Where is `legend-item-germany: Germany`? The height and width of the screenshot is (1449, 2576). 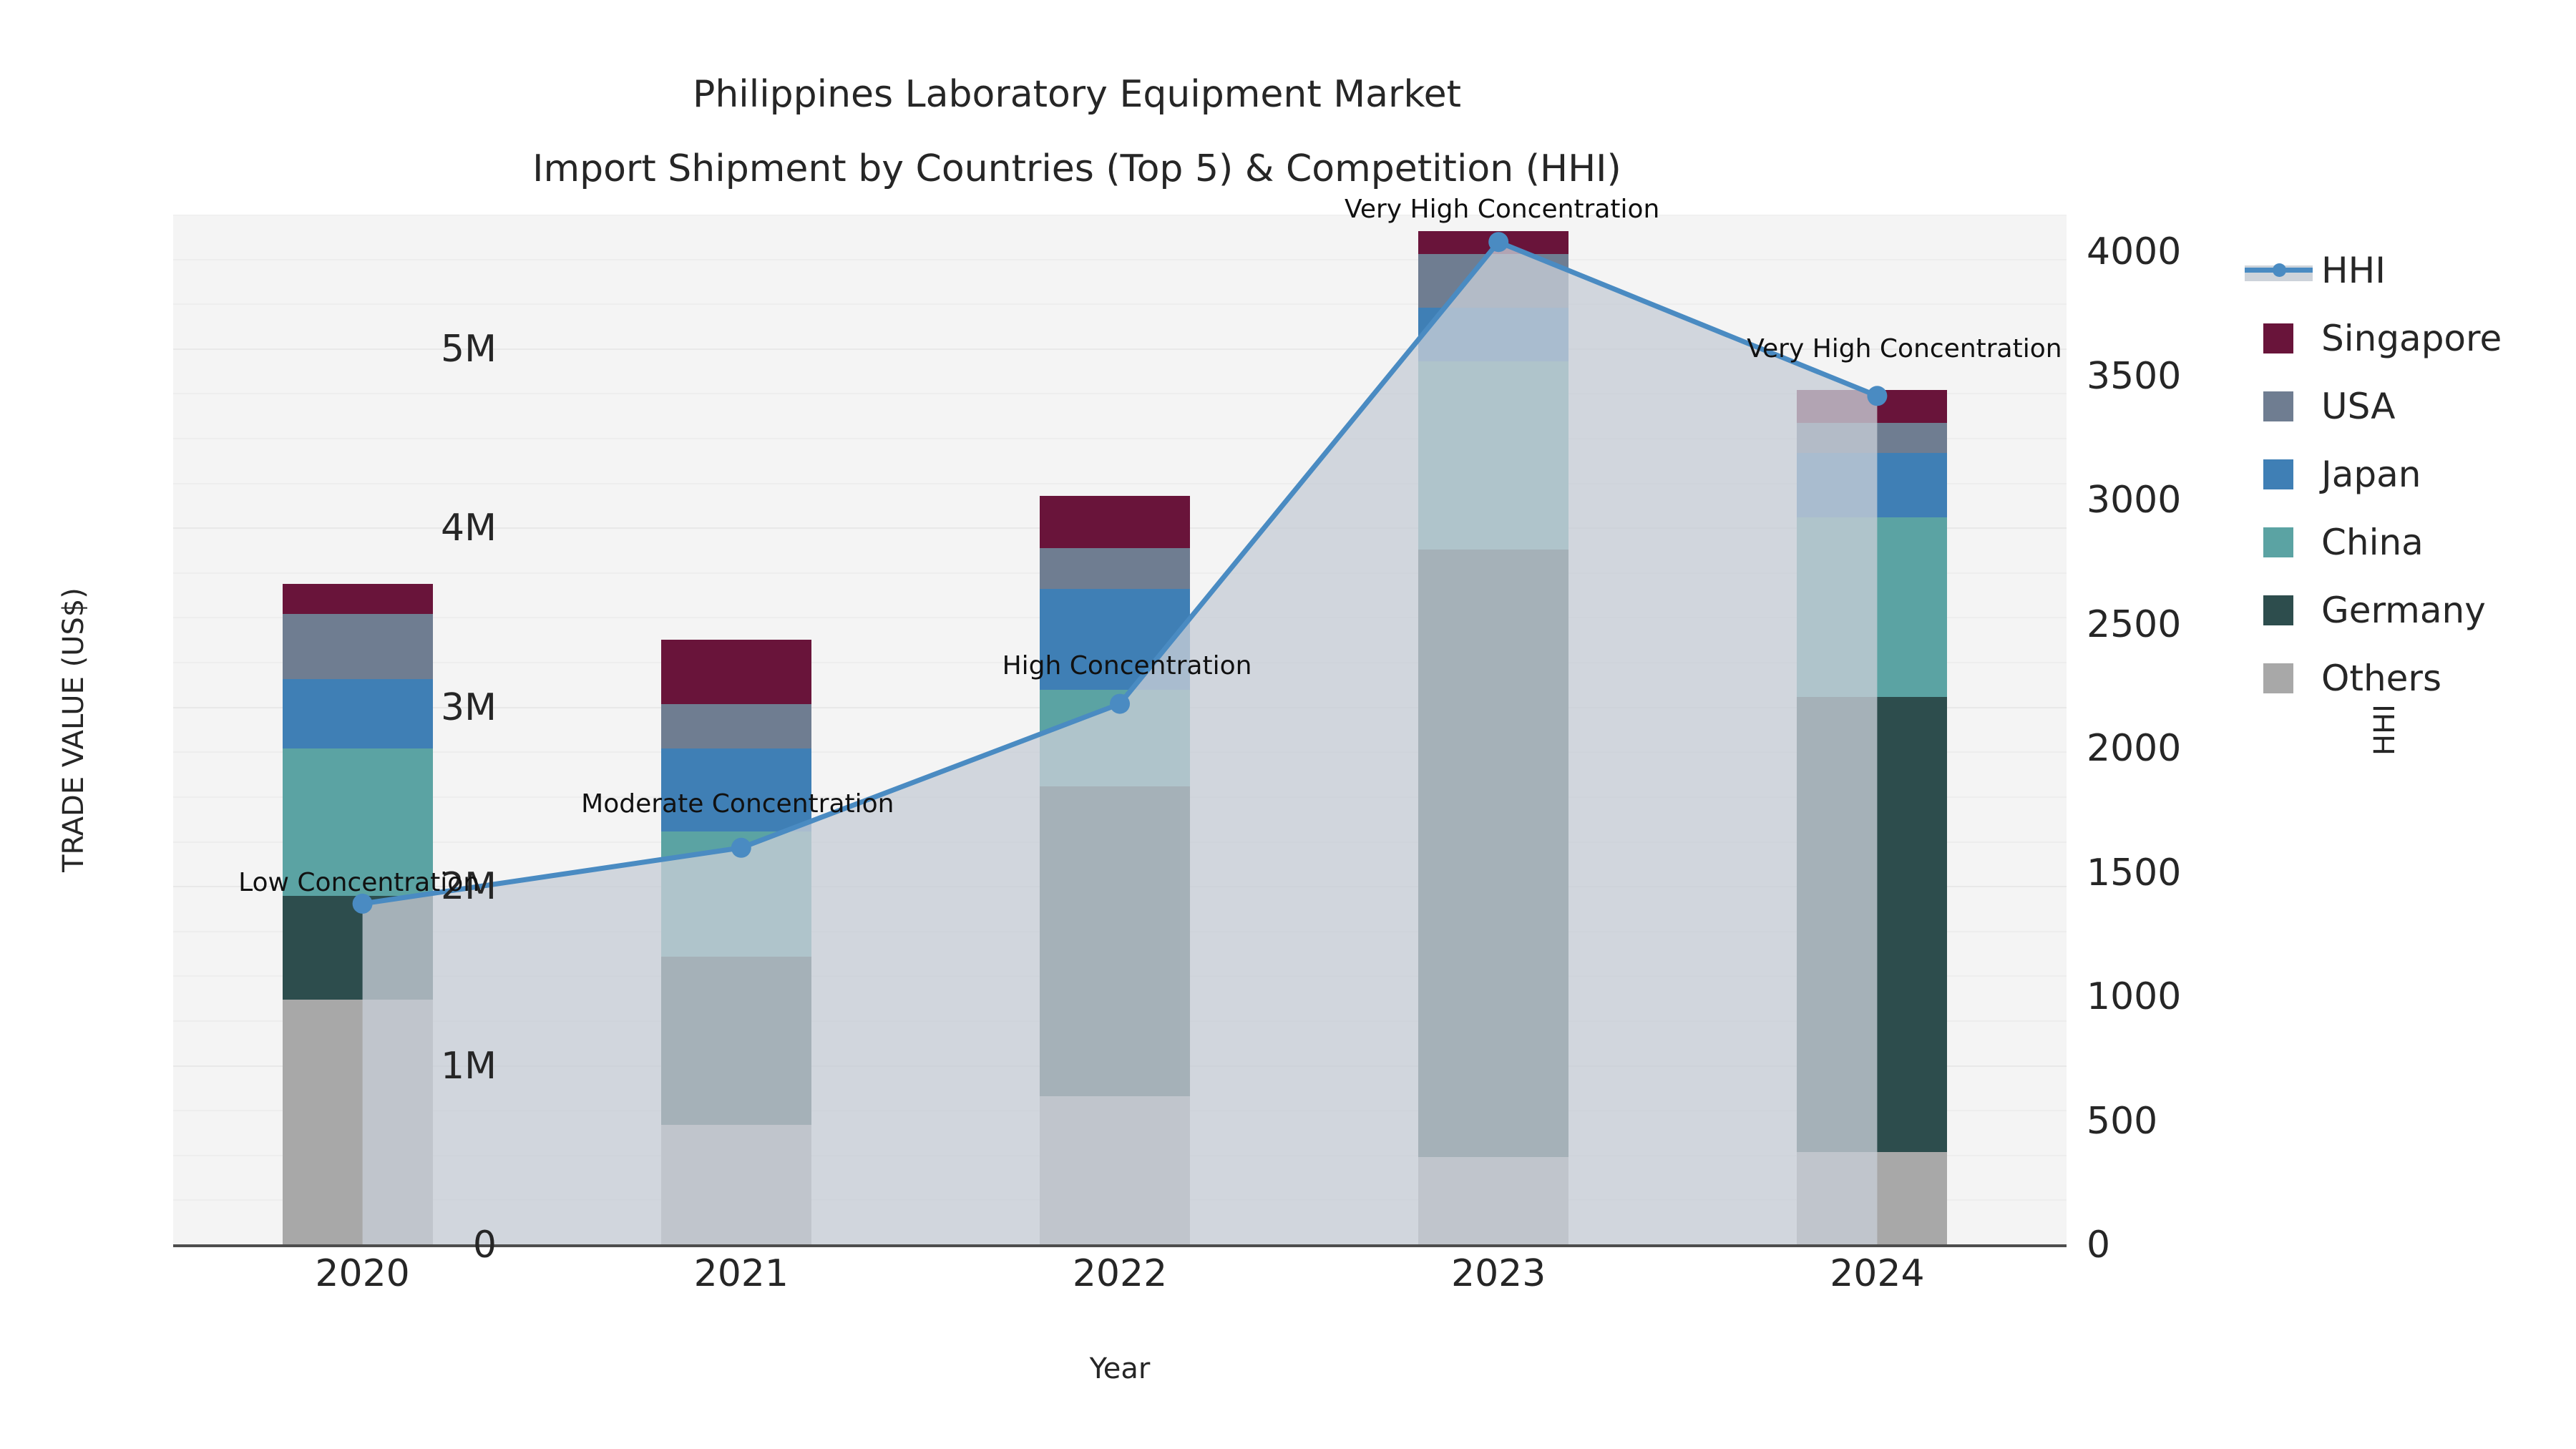 legend-item-germany: Germany is located at coordinates (2401, 610).